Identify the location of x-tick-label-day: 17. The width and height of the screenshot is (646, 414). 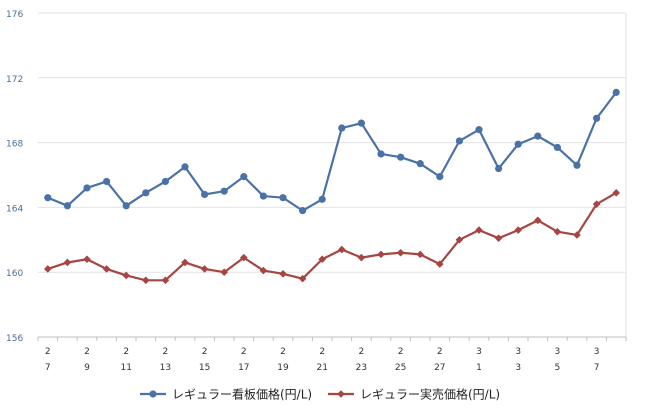
(243, 368).